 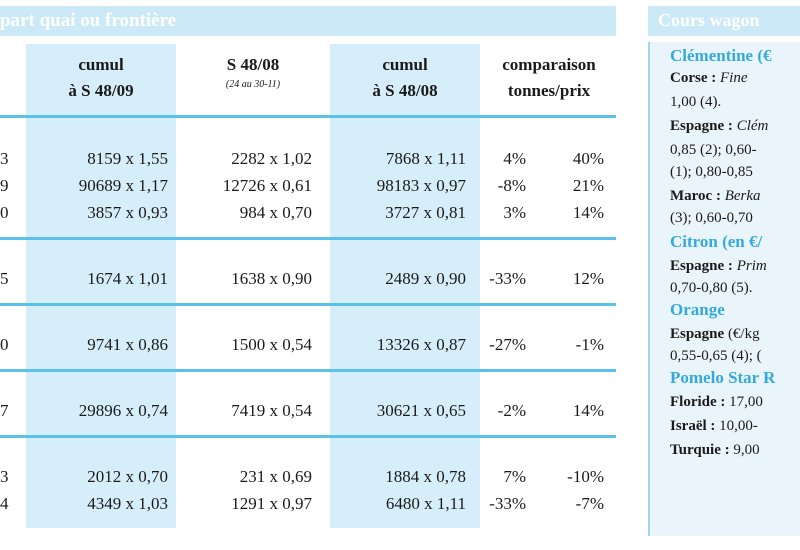 I want to click on product-category: Citron (en €/, so click(x=716, y=241).